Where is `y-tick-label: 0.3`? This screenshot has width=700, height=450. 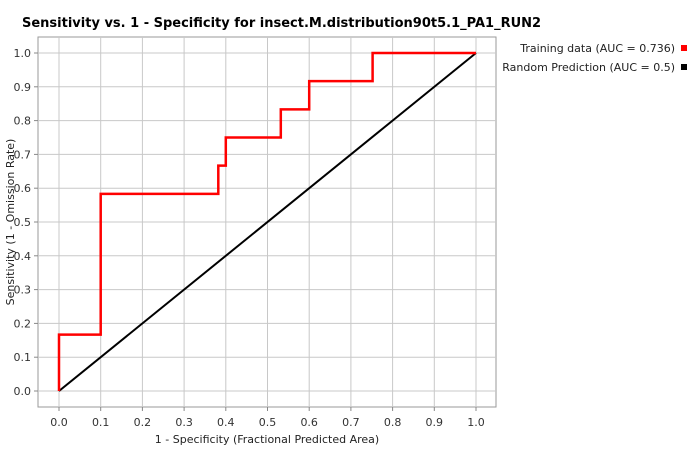 y-tick-label: 0.3 is located at coordinates (23, 290).